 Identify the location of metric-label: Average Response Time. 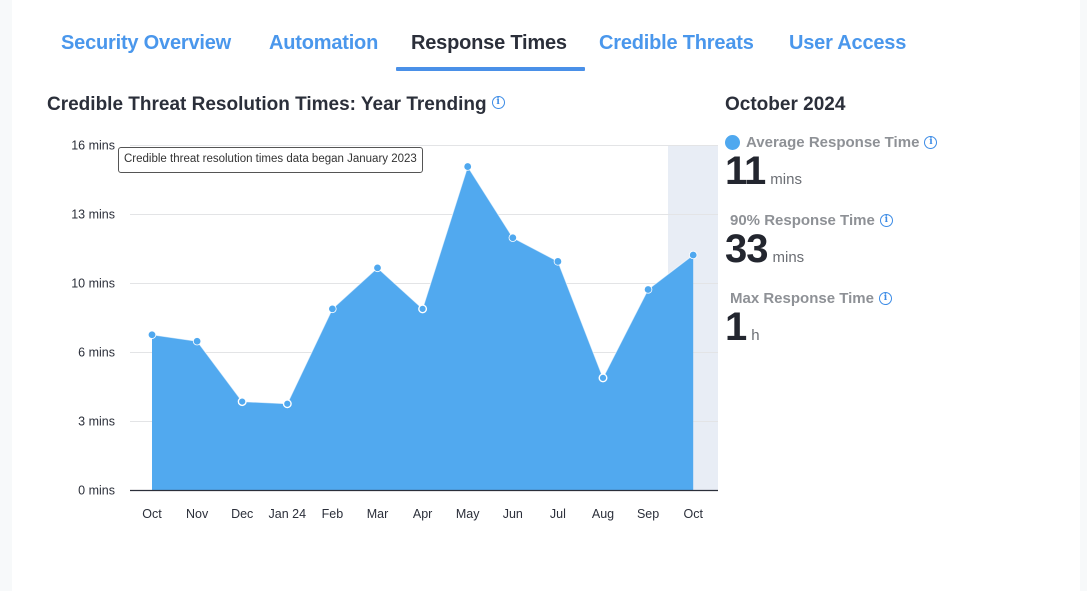
(833, 142).